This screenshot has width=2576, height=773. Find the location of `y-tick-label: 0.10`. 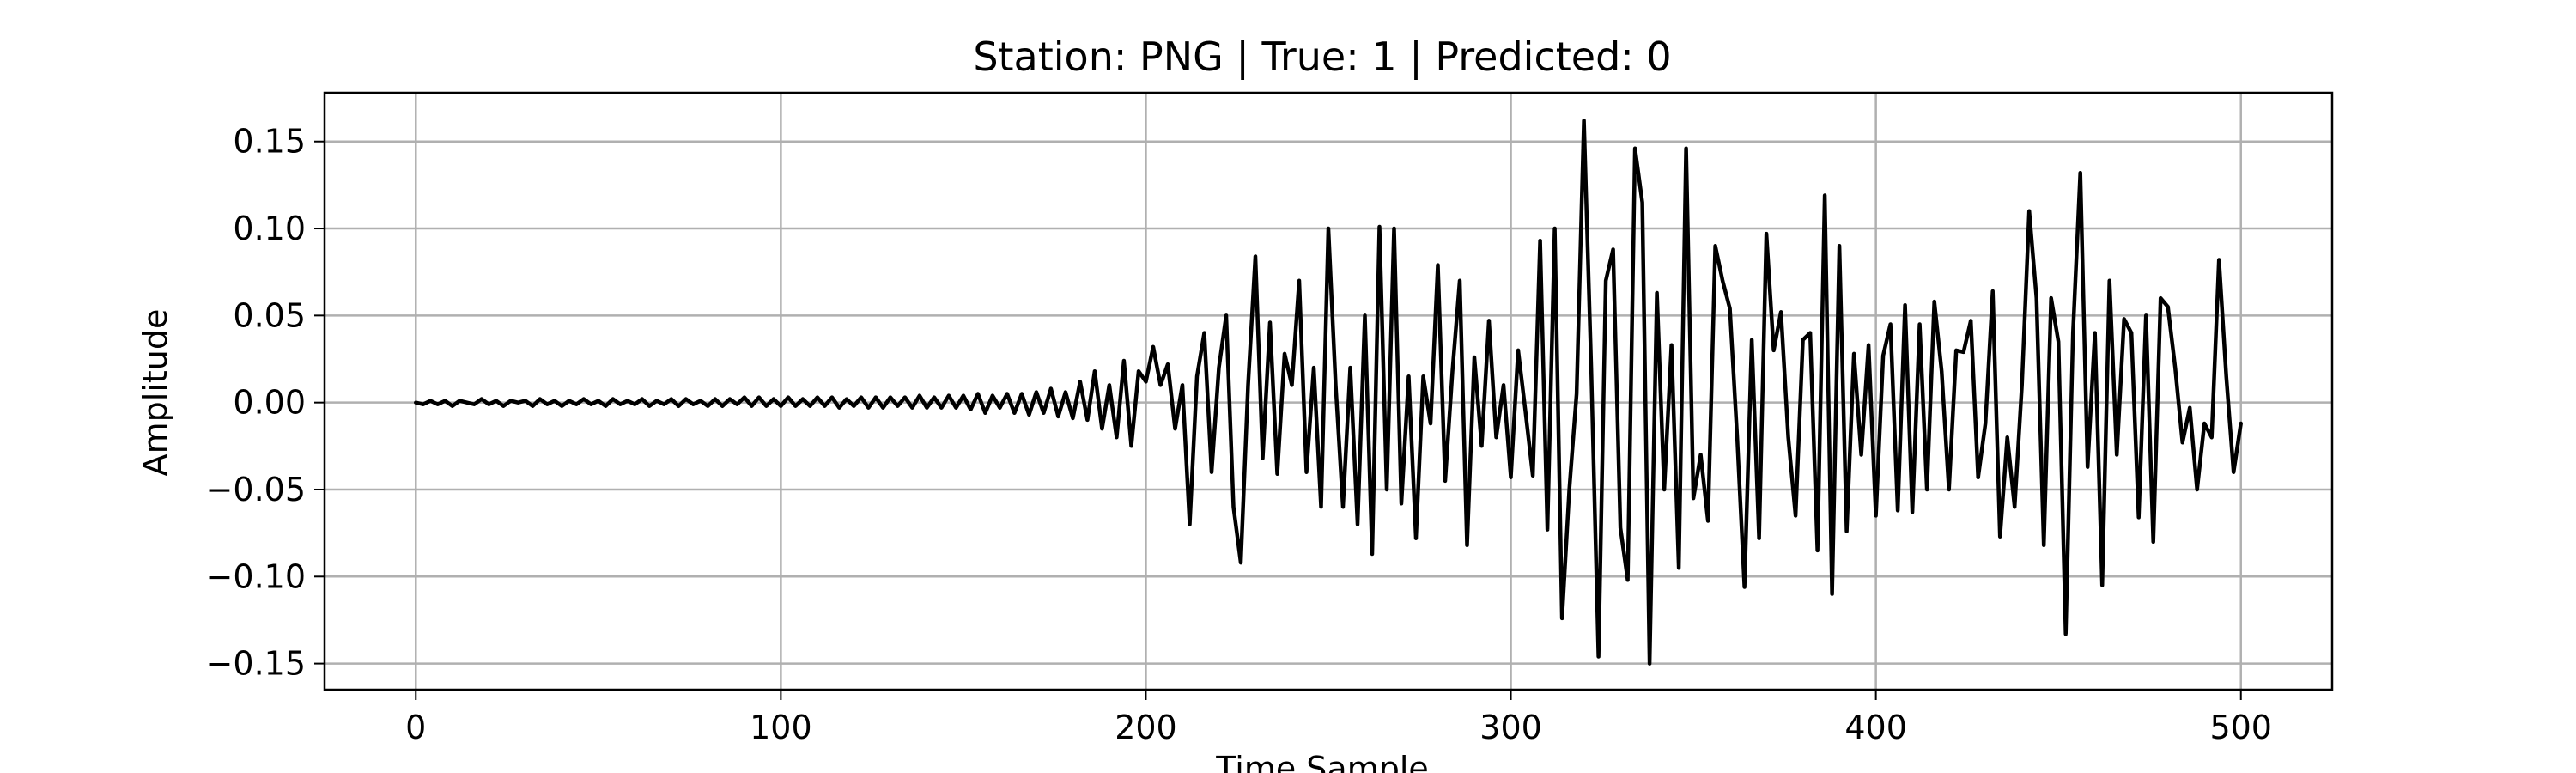

y-tick-label: 0.10 is located at coordinates (269, 228).